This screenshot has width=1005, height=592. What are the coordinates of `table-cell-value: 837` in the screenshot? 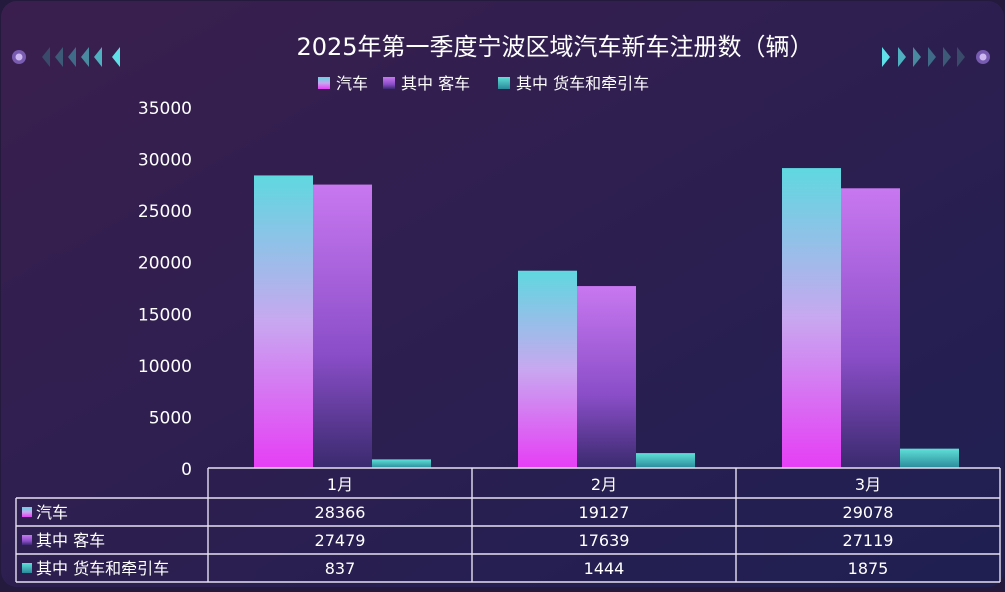 It's located at (340, 568).